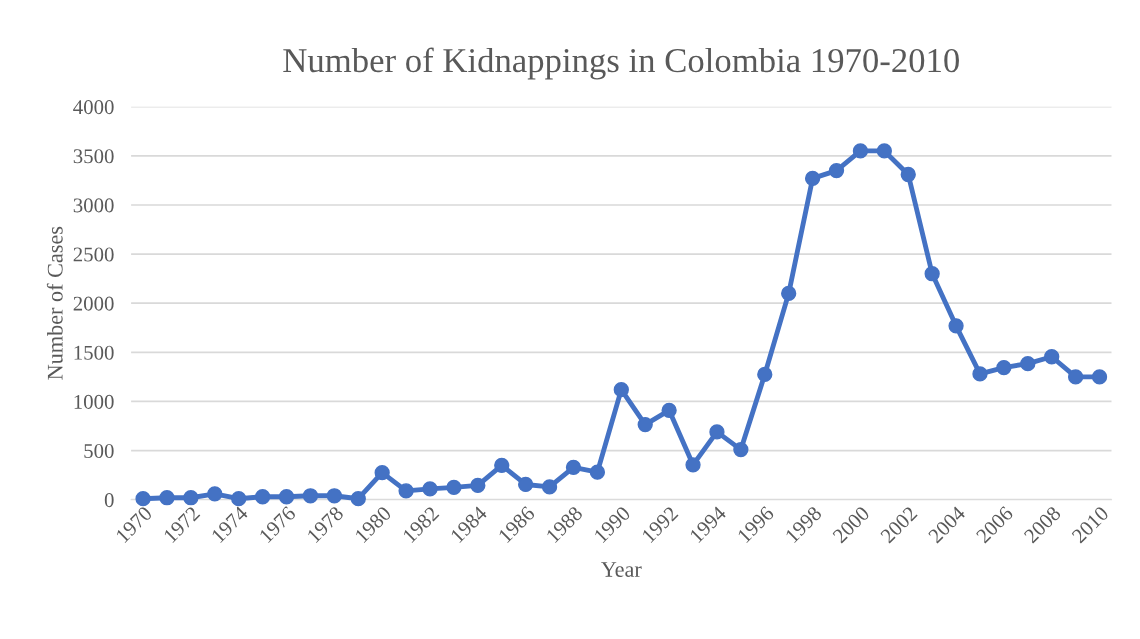 Image resolution: width=1140 pixels, height=639 pixels. What do you see at coordinates (621, 63) in the screenshot?
I see `chart-title: Number of Kidnappings in Colombia 1970-2010` at bounding box center [621, 63].